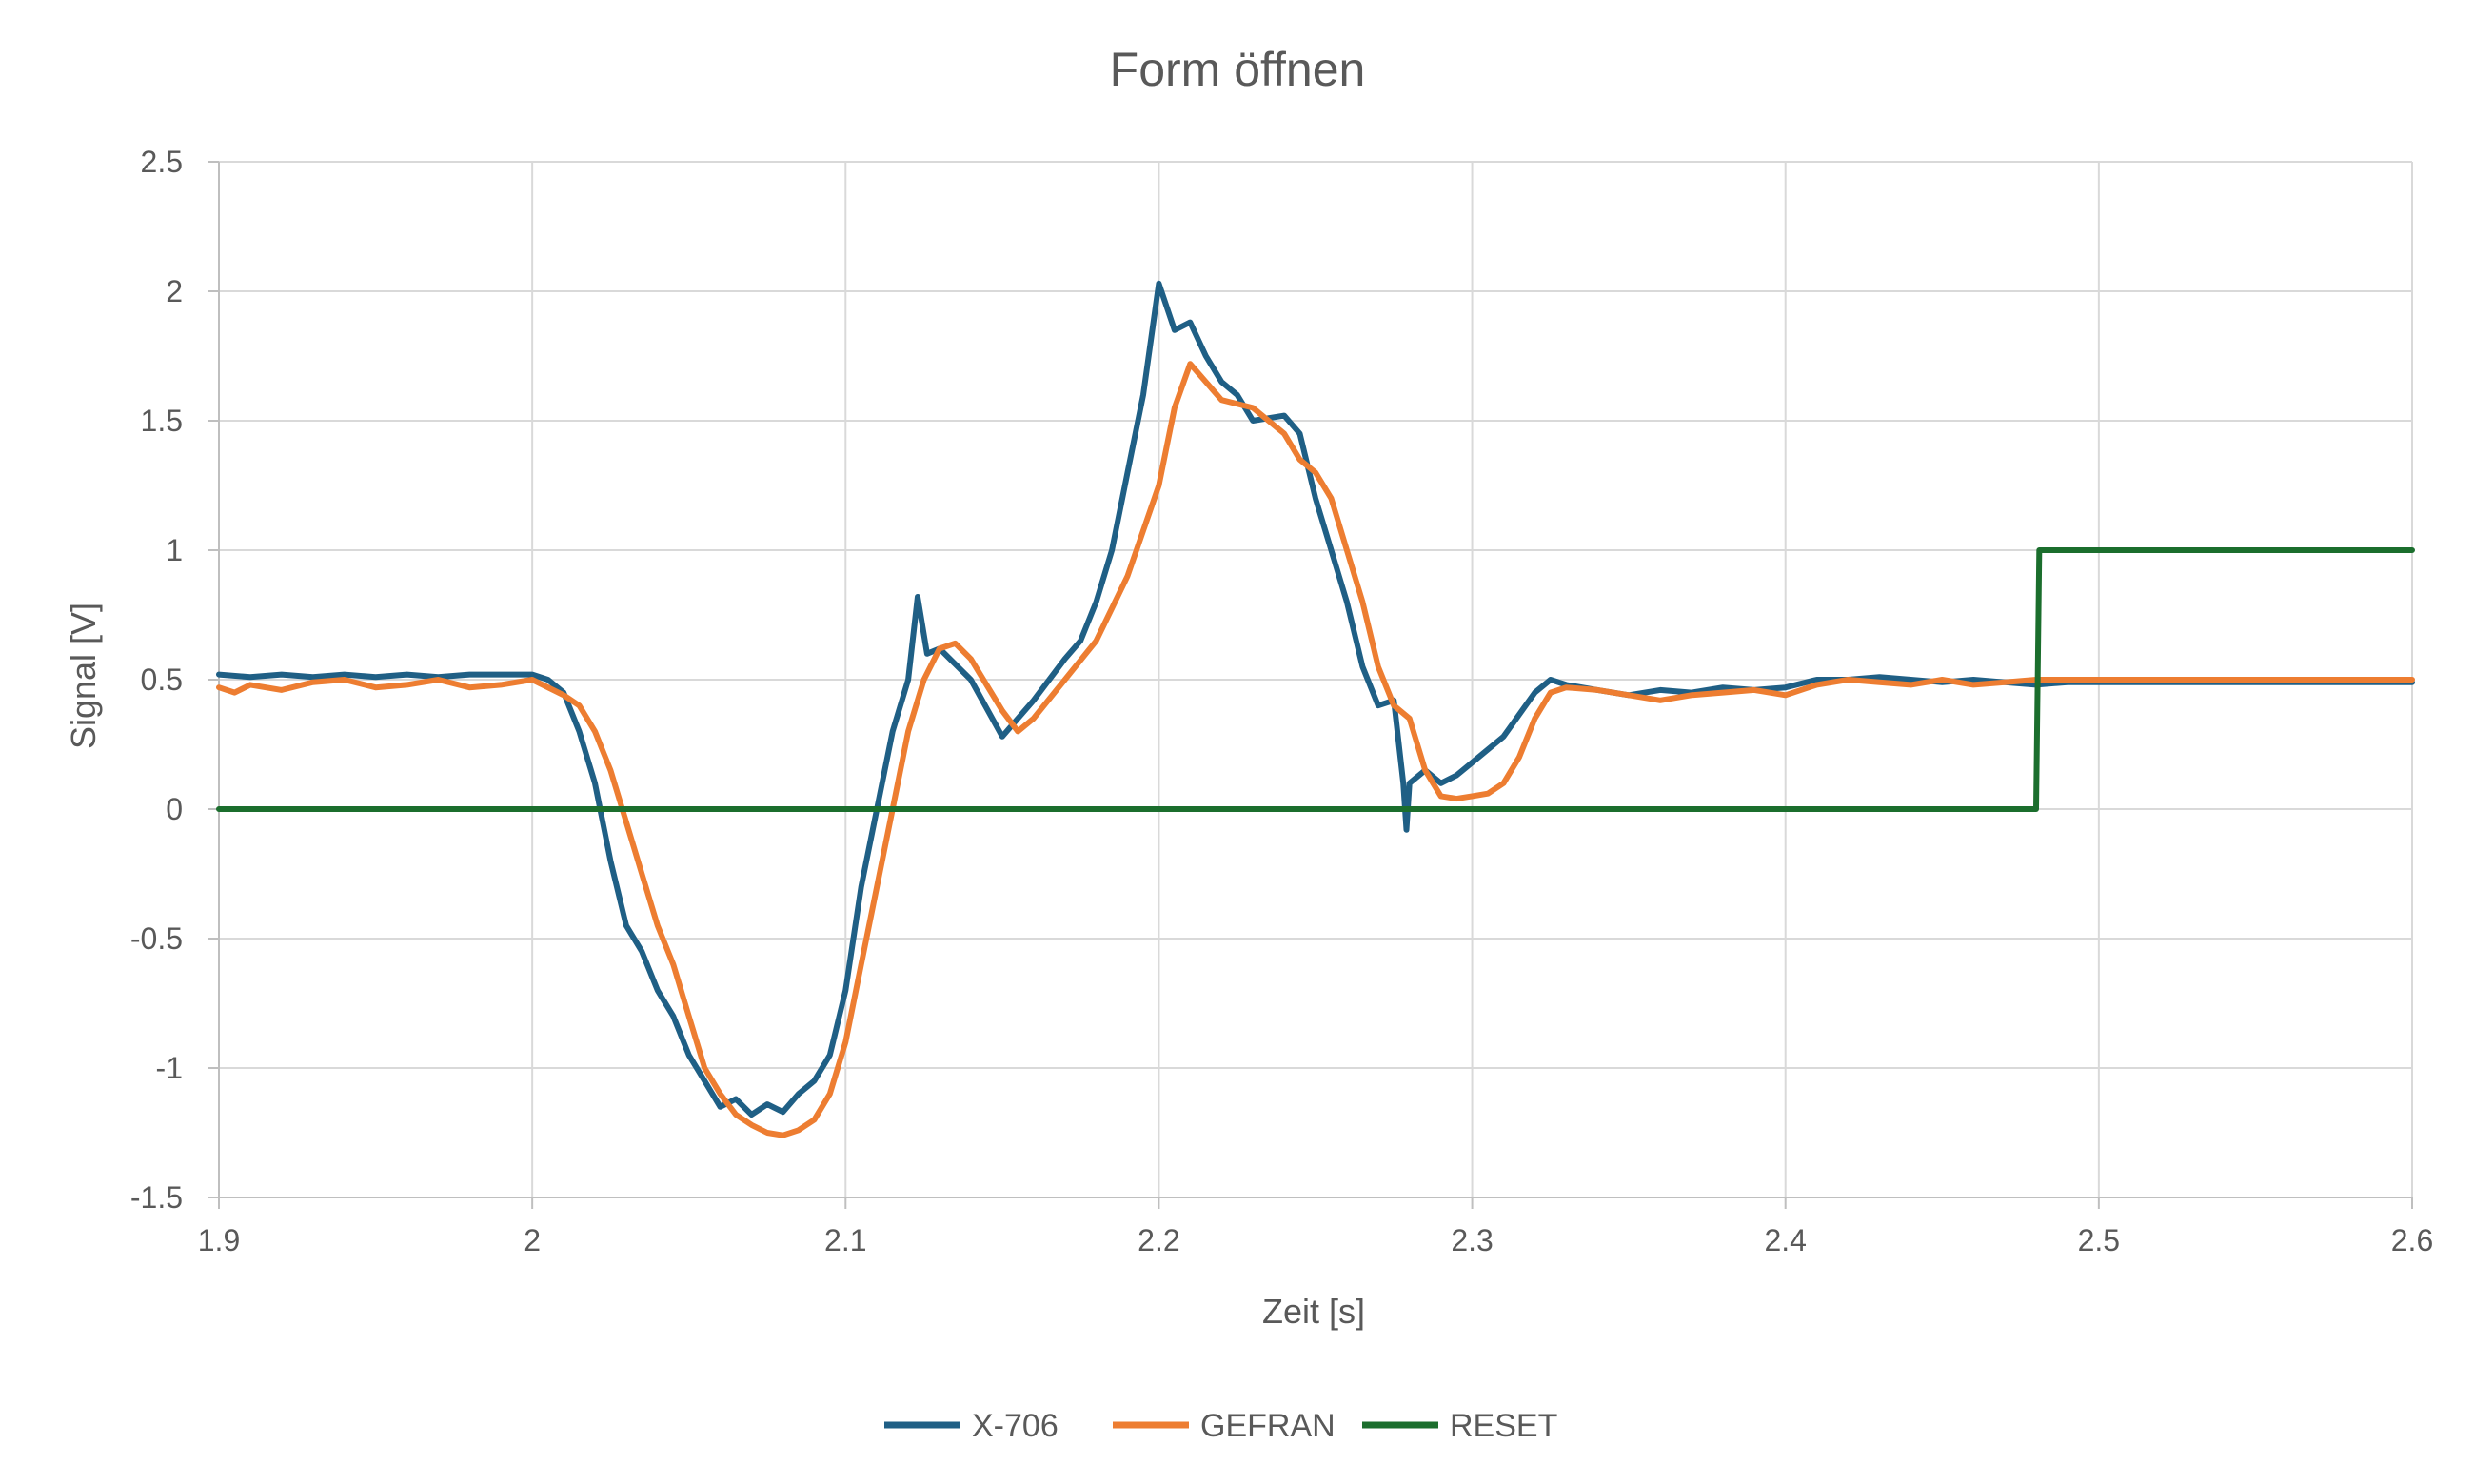 Image resolution: width=2474 pixels, height=1484 pixels. What do you see at coordinates (1238, 69) in the screenshot?
I see `chart-title: Form öffnen` at bounding box center [1238, 69].